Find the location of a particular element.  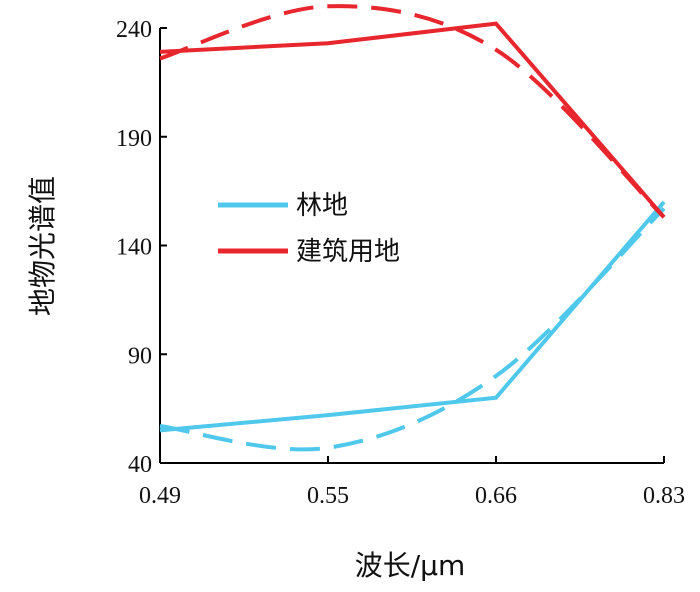

y-tick-label: 240 is located at coordinates (134, 30).